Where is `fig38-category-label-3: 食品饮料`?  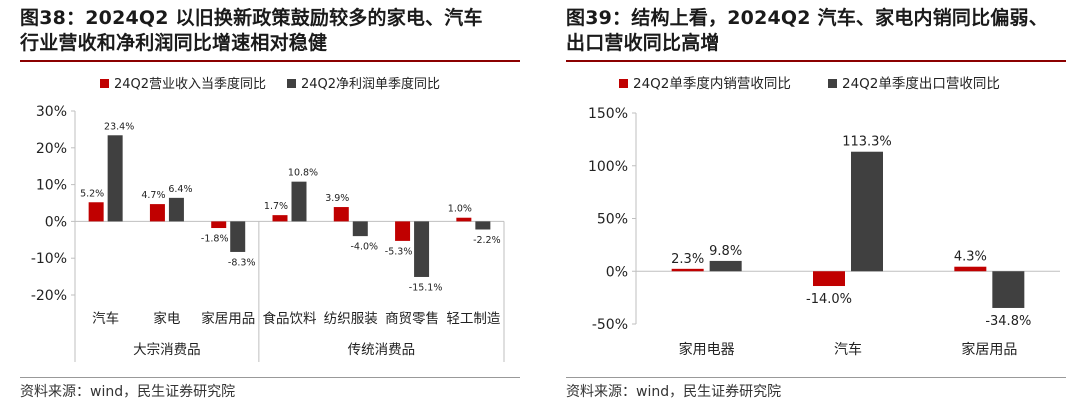
fig38-category-label-3: 食品饮料 is located at coordinates (290, 318).